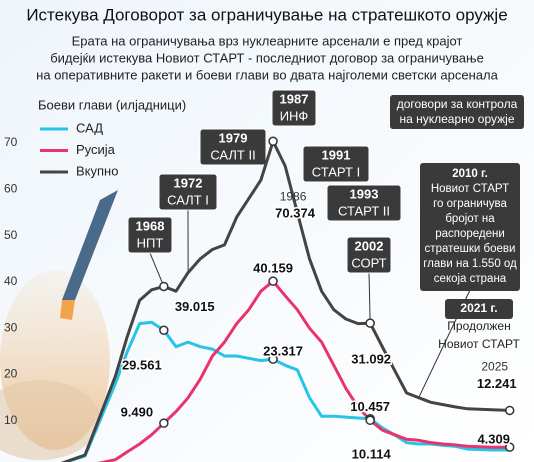  What do you see at coordinates (295, 213) in the screenshot?
I see `data-label: 70.374` at bounding box center [295, 213].